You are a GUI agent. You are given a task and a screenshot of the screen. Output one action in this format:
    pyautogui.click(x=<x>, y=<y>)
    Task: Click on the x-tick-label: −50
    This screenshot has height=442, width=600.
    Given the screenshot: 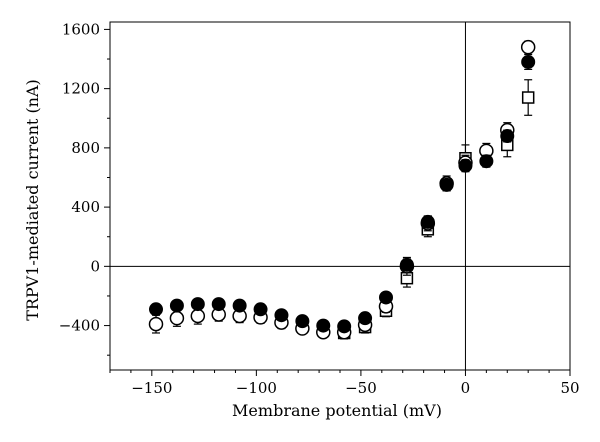 What is the action you would take?
    pyautogui.click(x=361, y=388)
    